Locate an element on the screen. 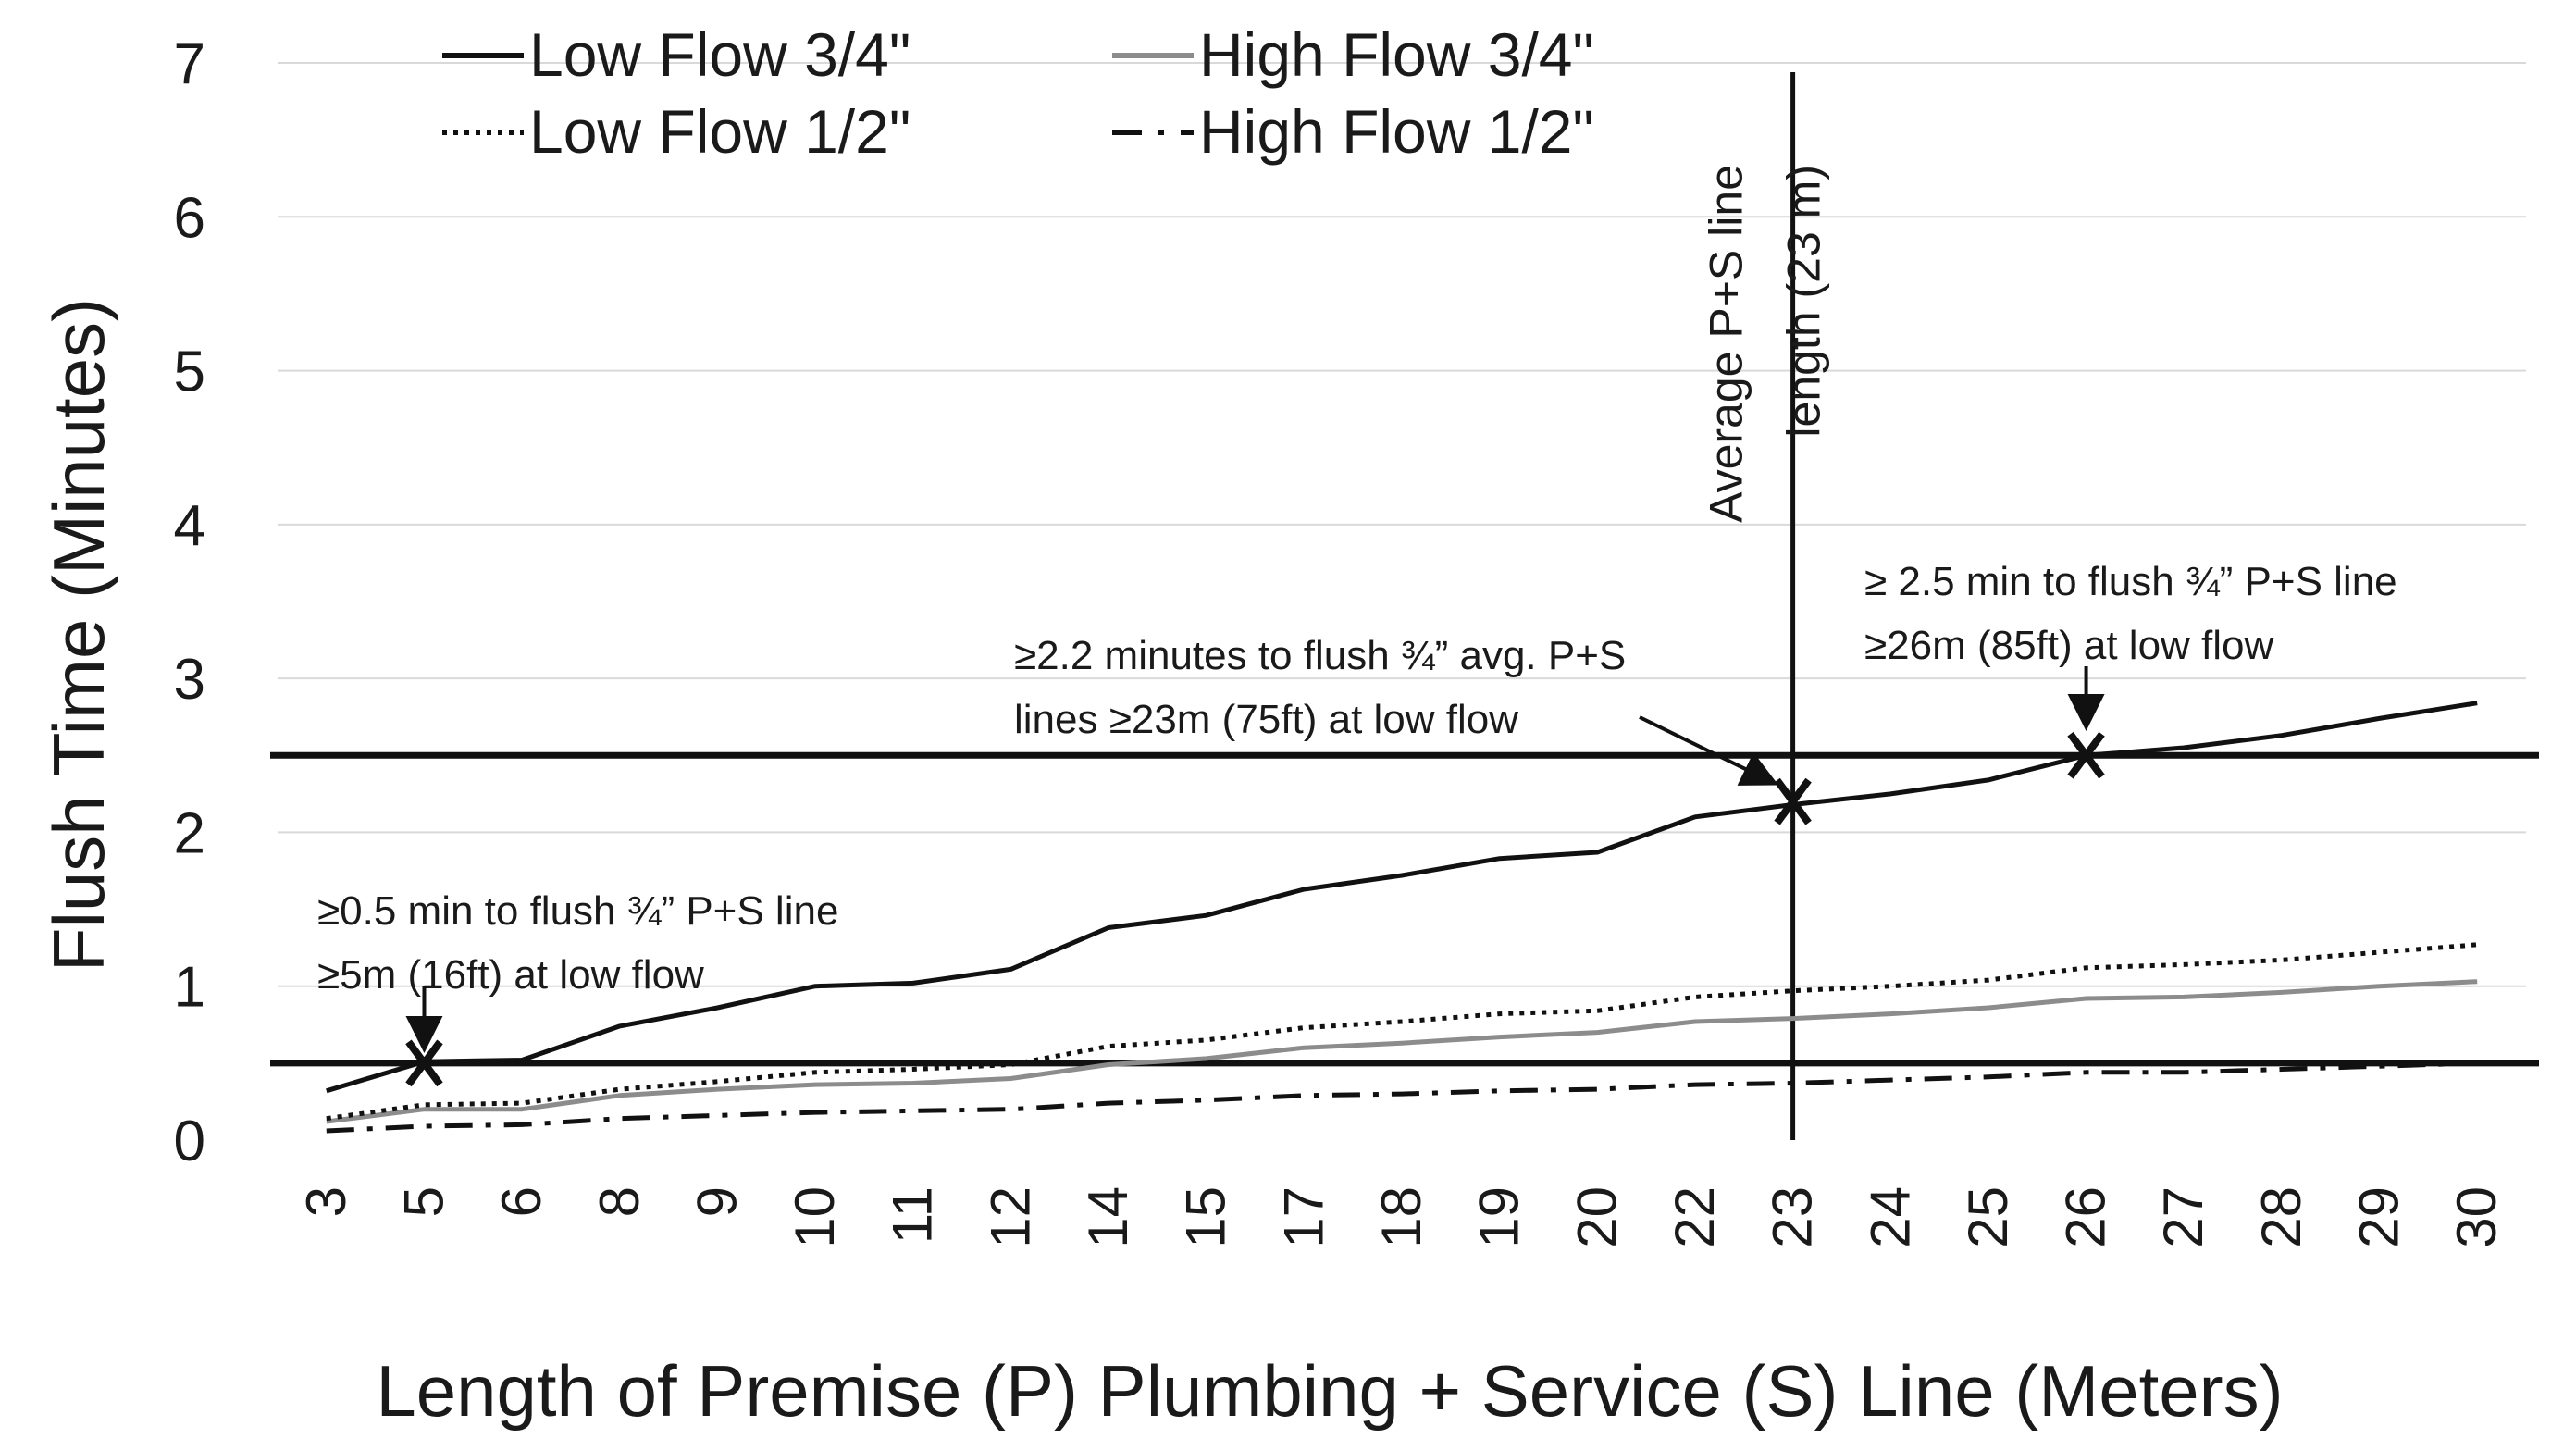 This screenshot has height=1451, width=2576. x-tick-label: 5 is located at coordinates (423, 1201).